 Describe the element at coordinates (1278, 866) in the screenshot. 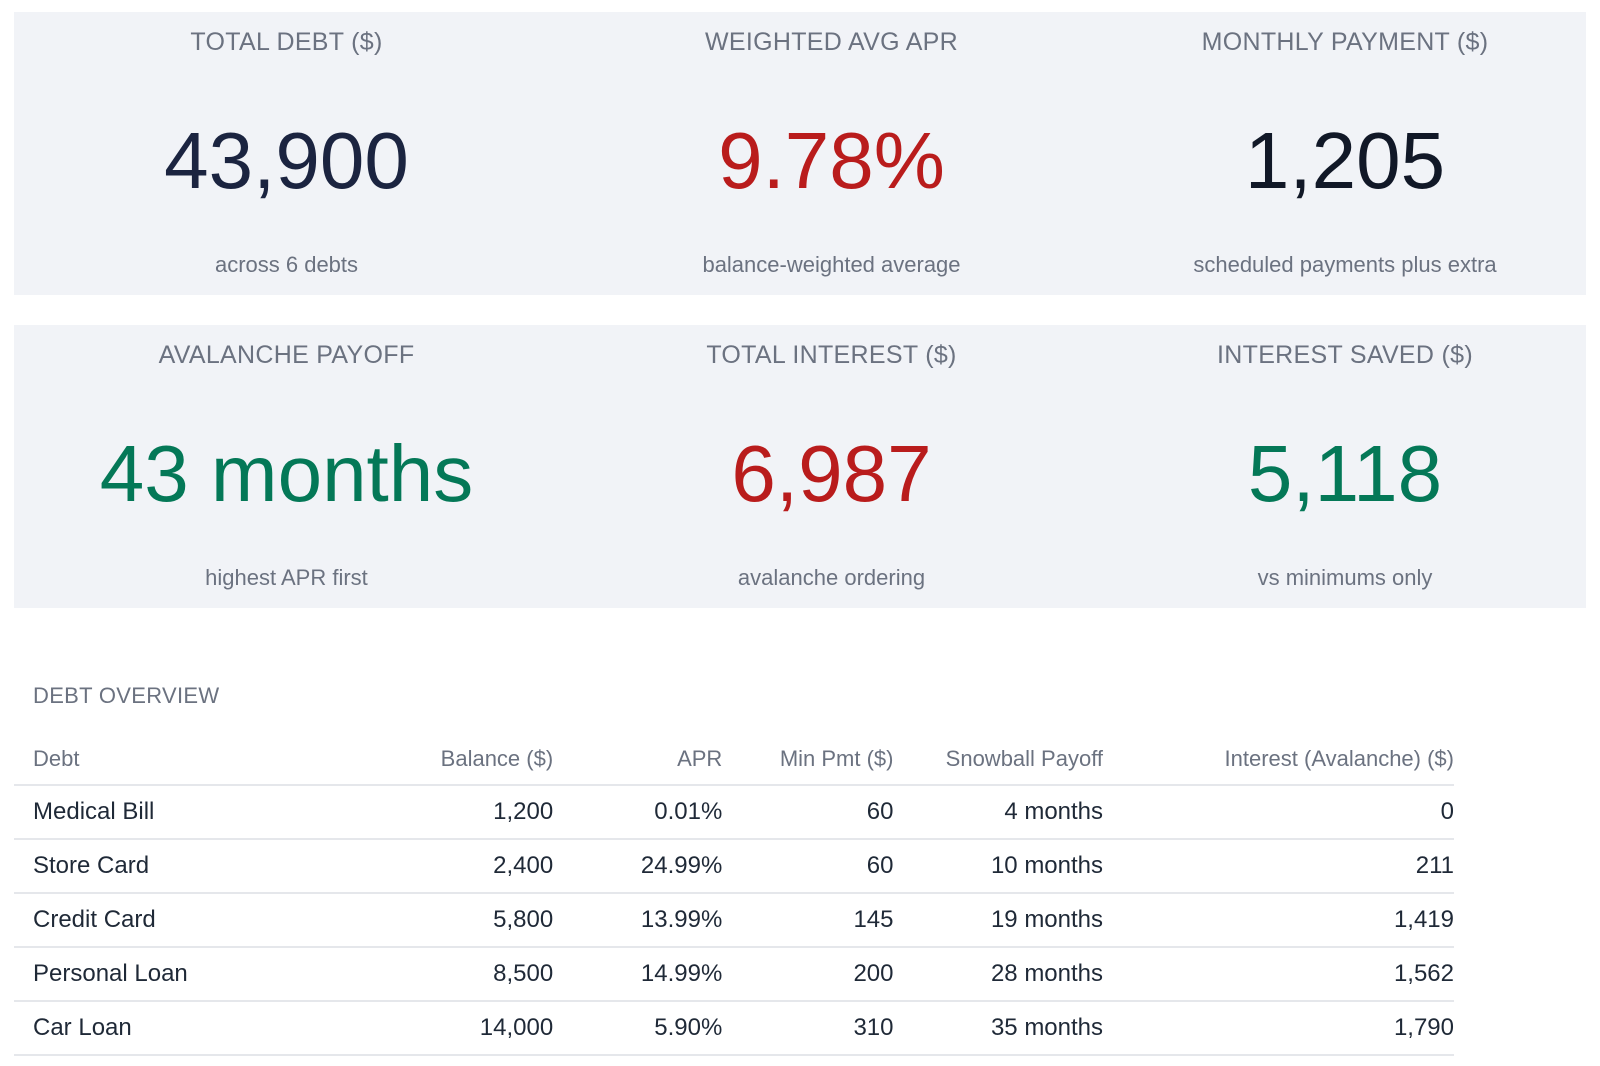

I see `cell-interest: 211` at that location.